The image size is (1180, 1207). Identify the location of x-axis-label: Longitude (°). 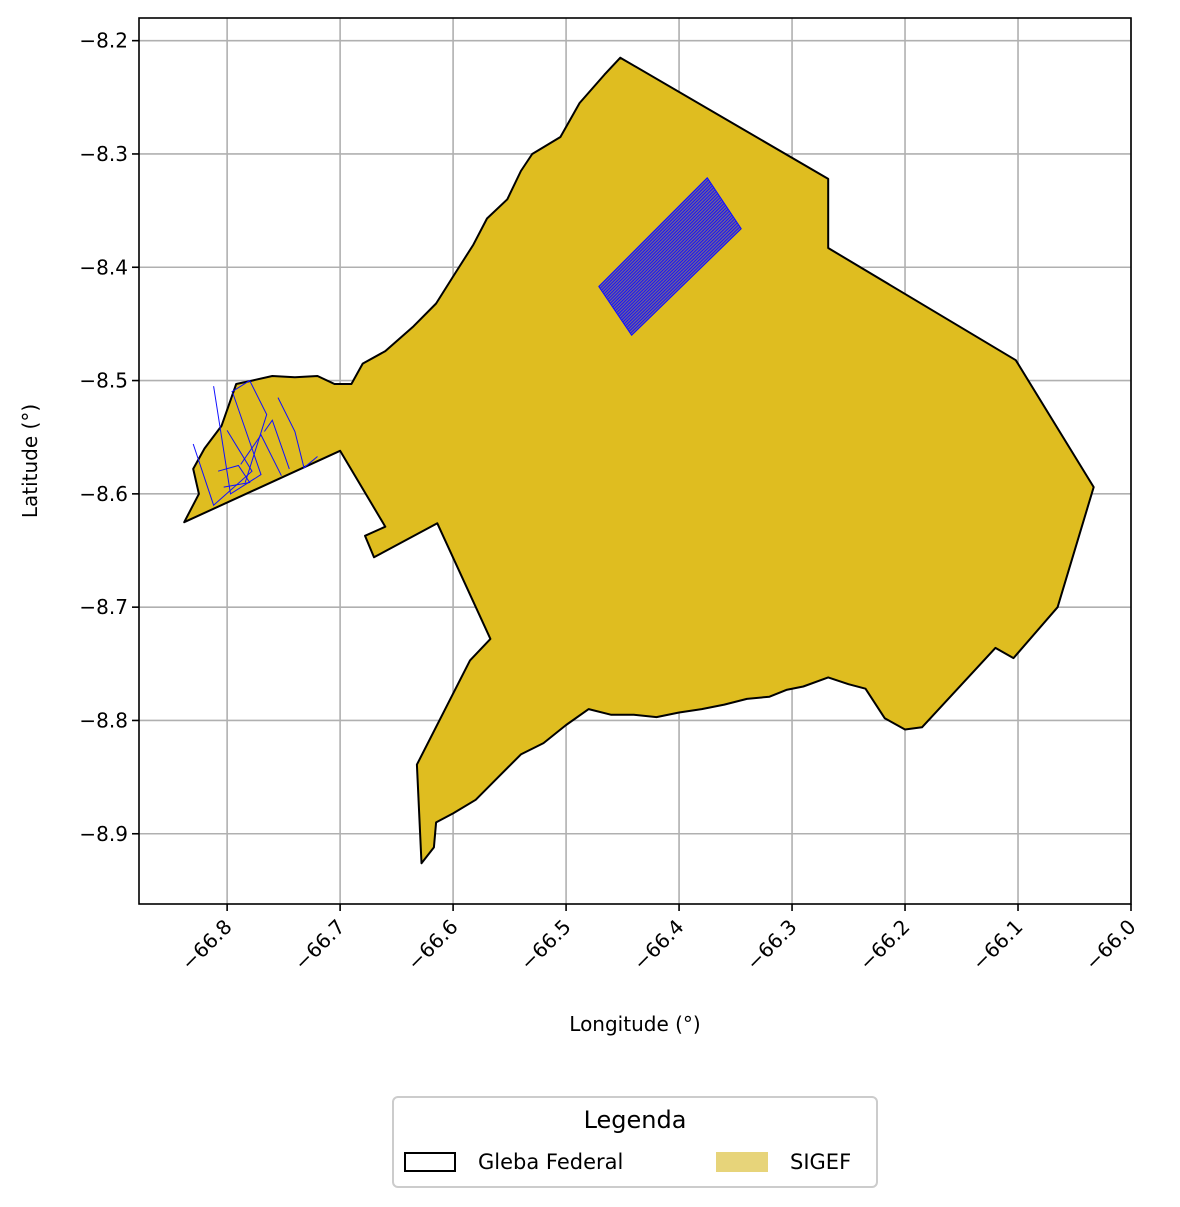
(634, 1024).